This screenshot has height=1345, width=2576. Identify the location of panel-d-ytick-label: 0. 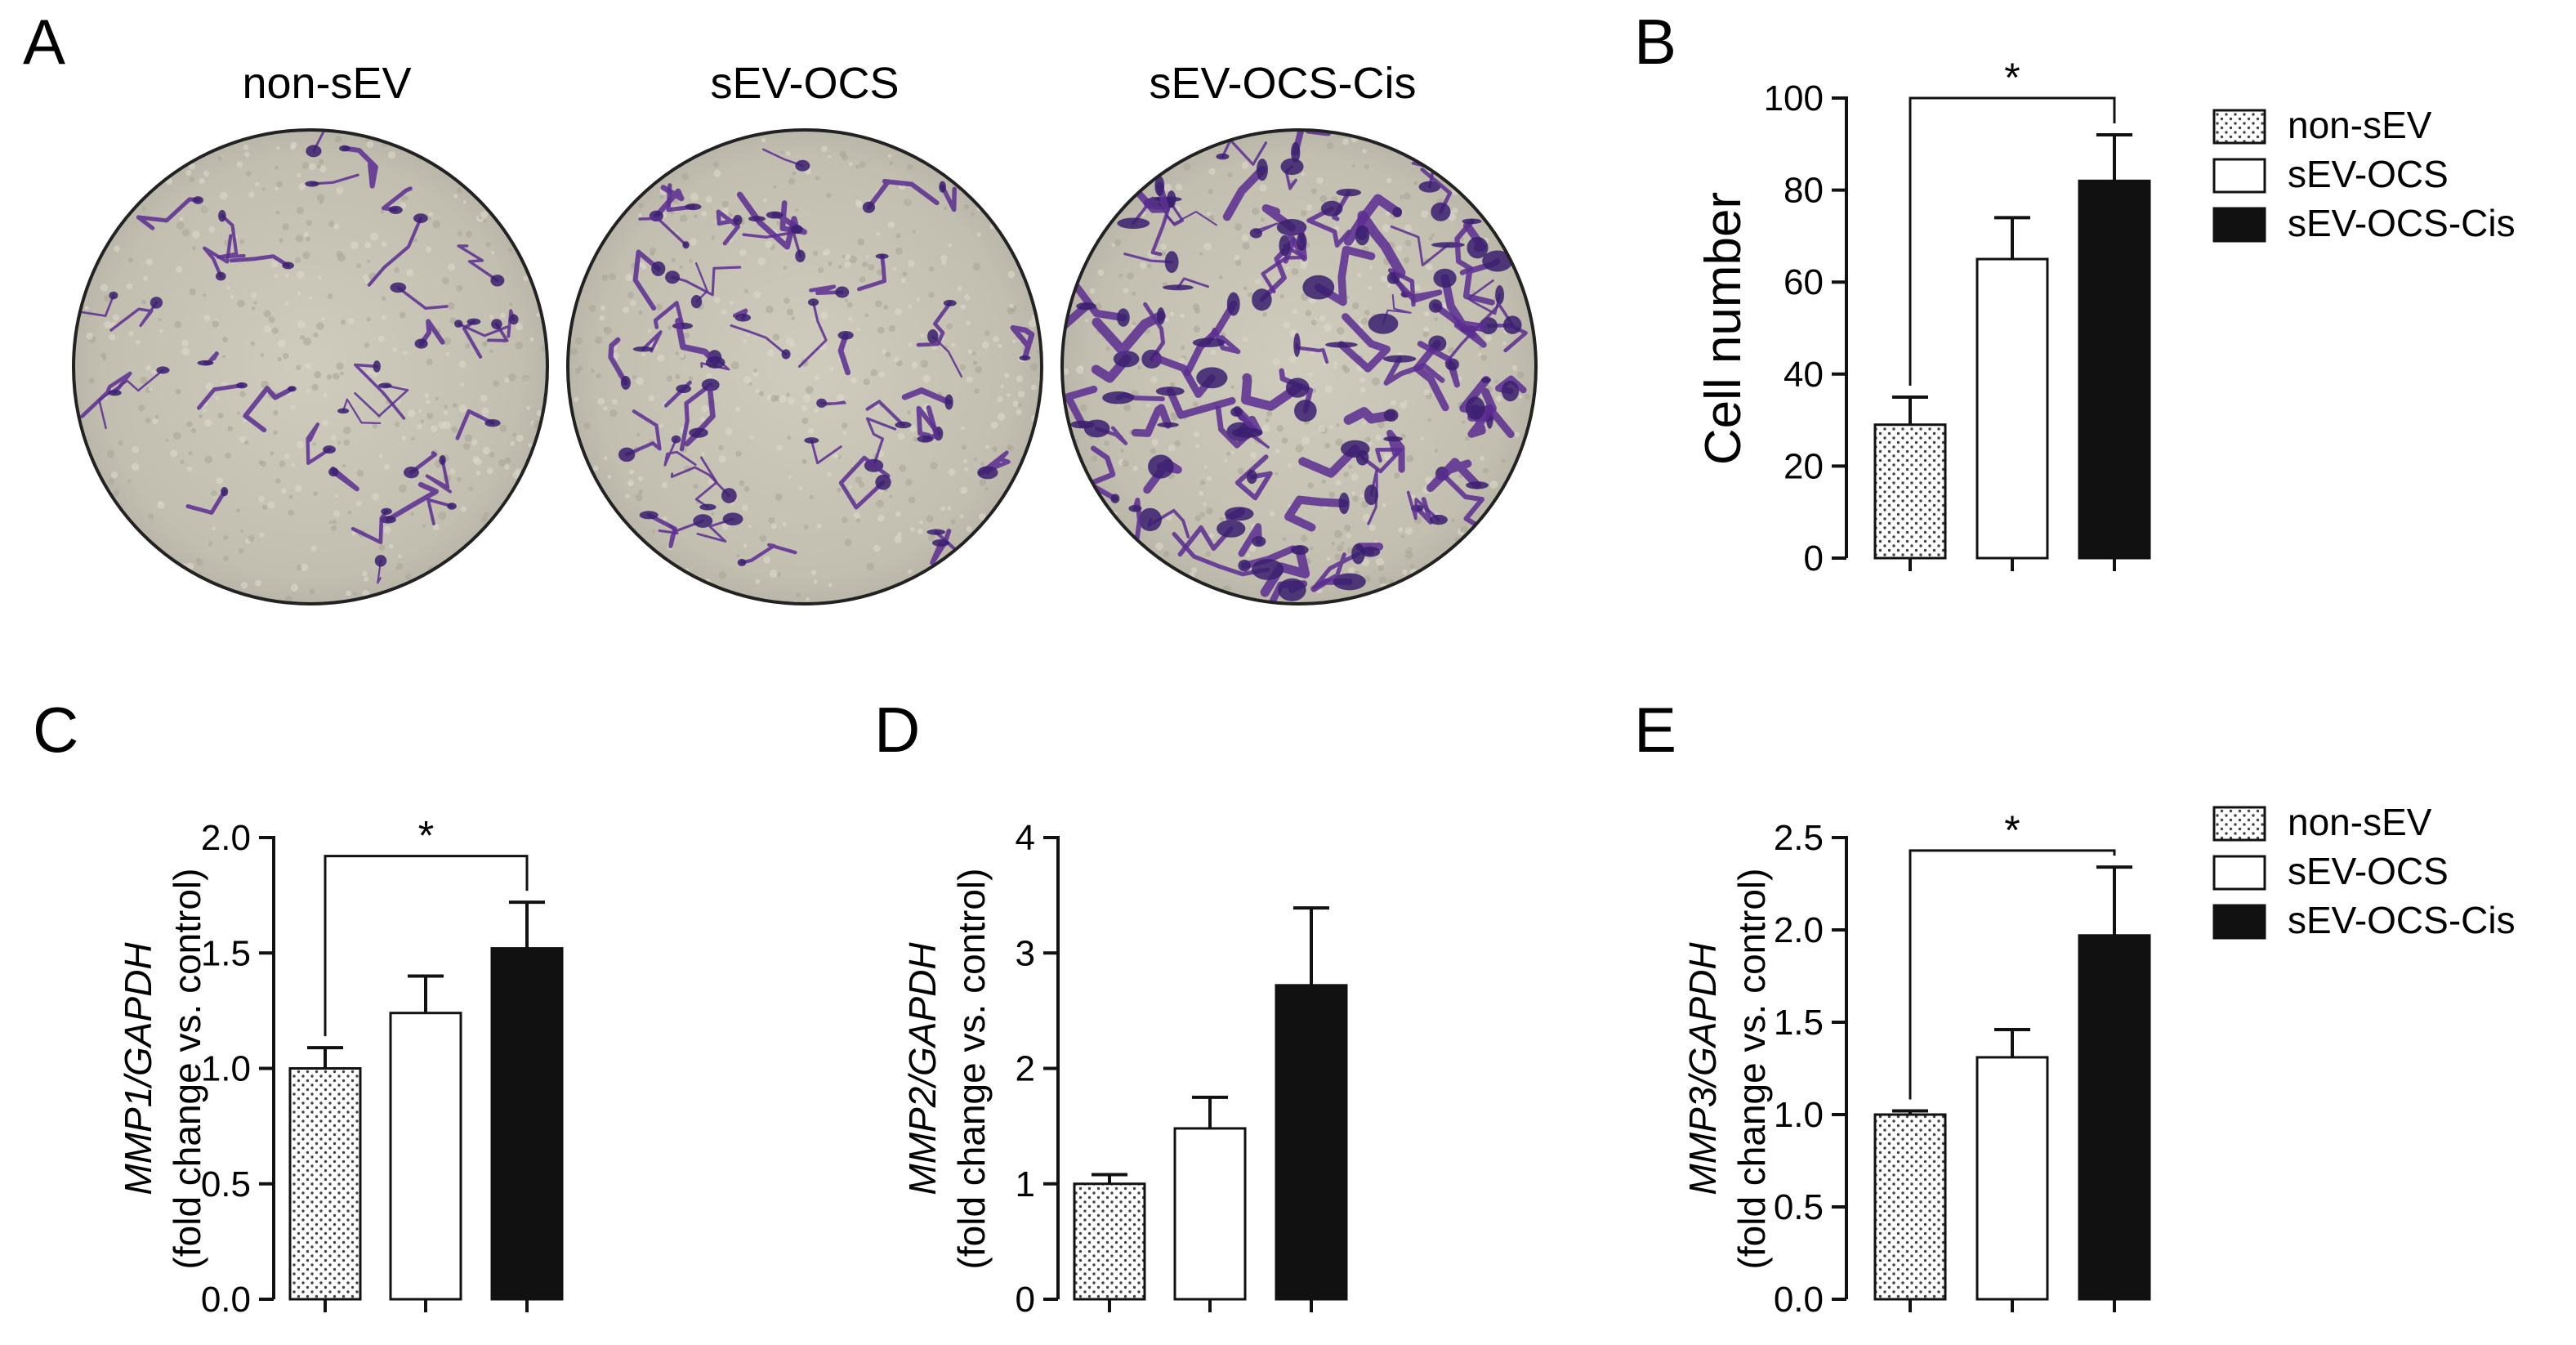
(1026, 1300).